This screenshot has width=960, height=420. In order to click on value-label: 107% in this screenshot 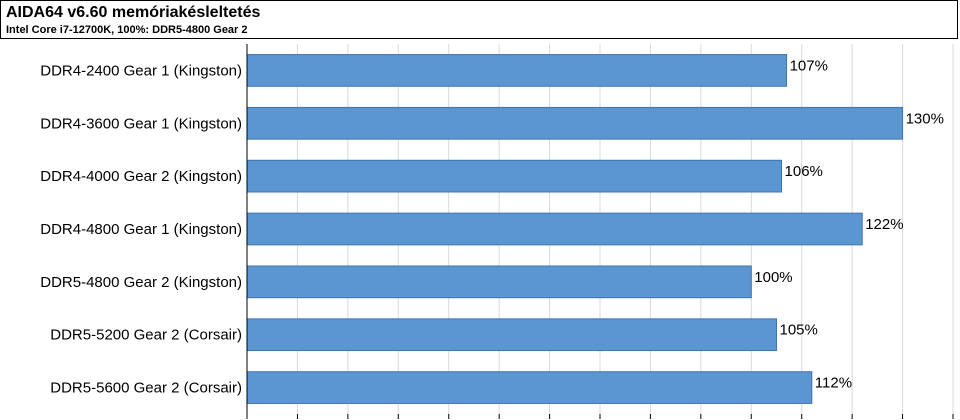, I will do `click(809, 65)`.